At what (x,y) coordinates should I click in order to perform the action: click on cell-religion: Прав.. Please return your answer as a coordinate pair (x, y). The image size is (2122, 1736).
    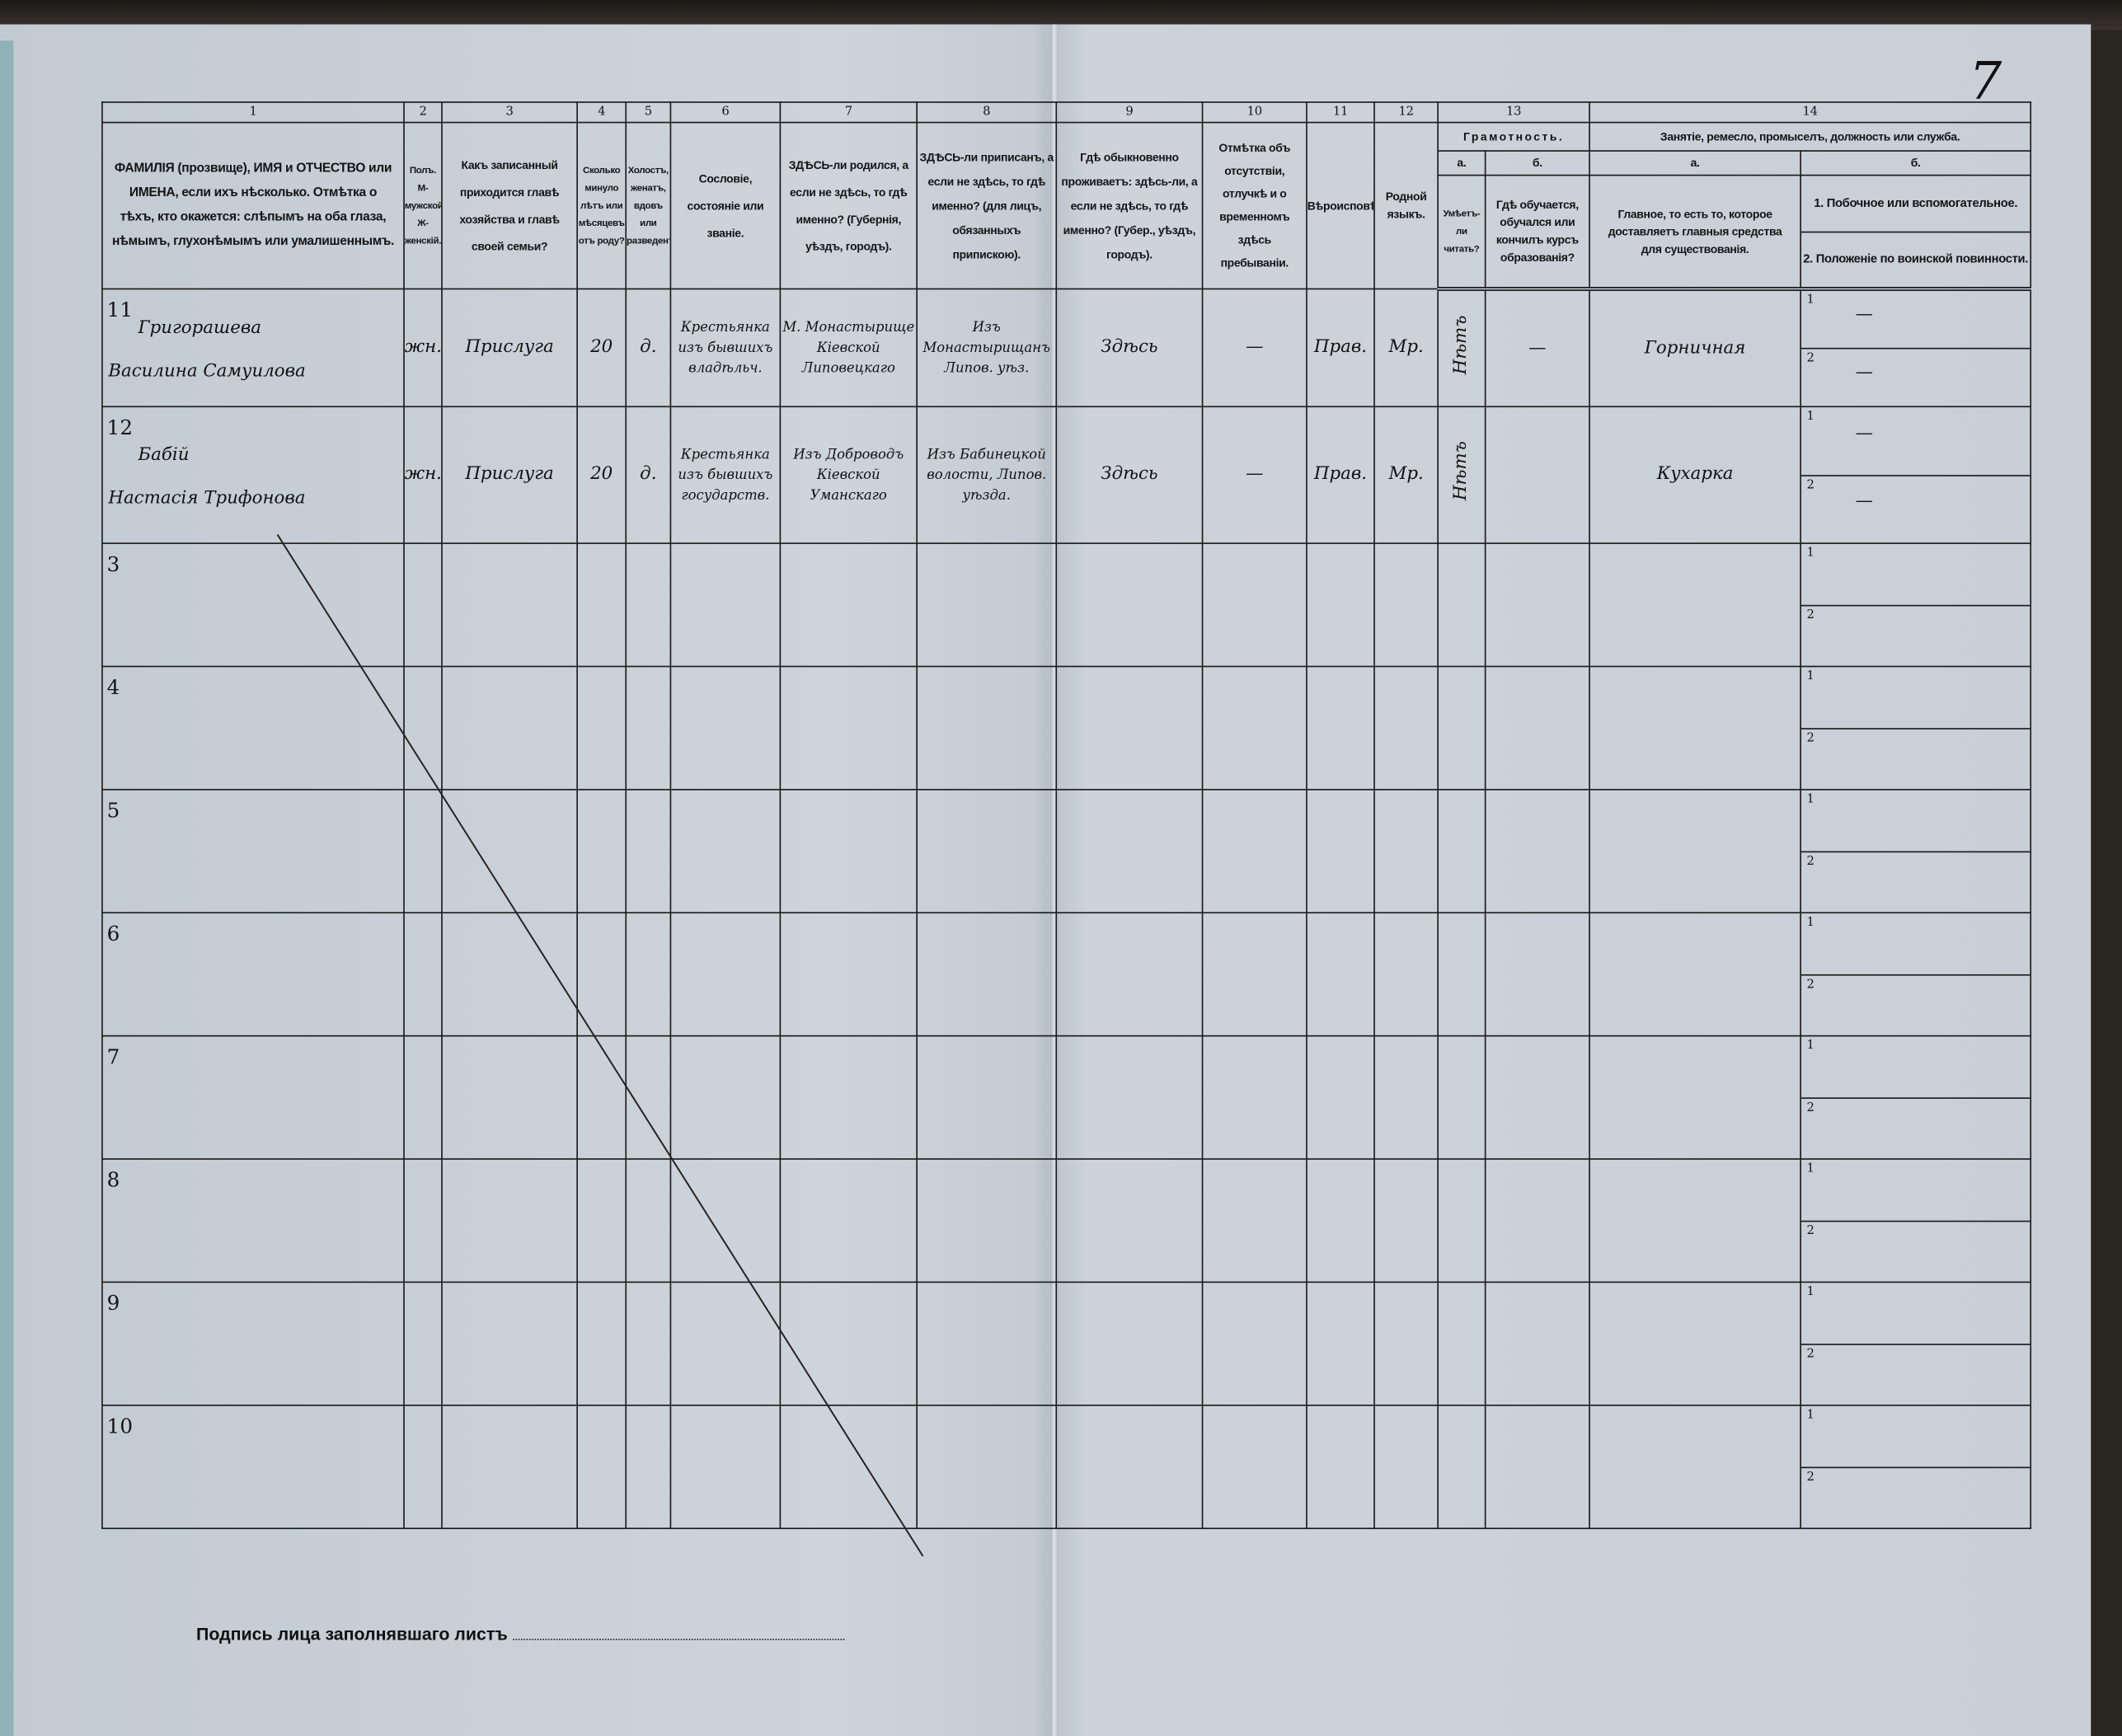
    Looking at the image, I should click on (1340, 348).